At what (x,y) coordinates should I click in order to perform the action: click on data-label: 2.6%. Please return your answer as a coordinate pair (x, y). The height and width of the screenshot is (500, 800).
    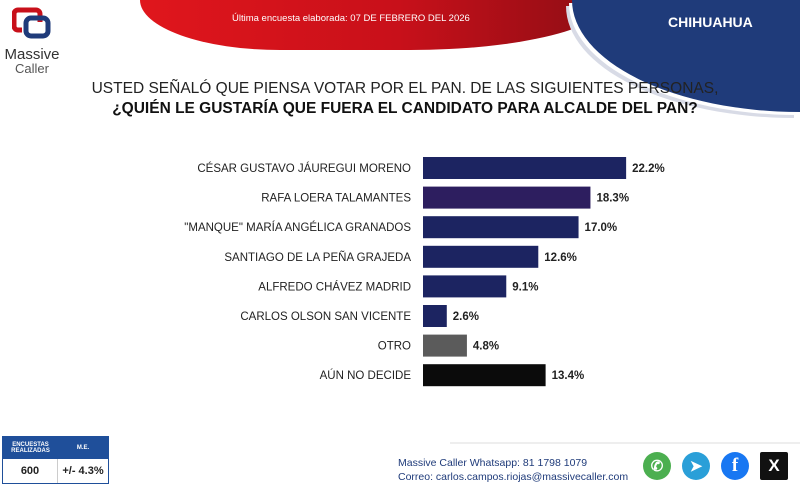
    Looking at the image, I should click on (466, 317).